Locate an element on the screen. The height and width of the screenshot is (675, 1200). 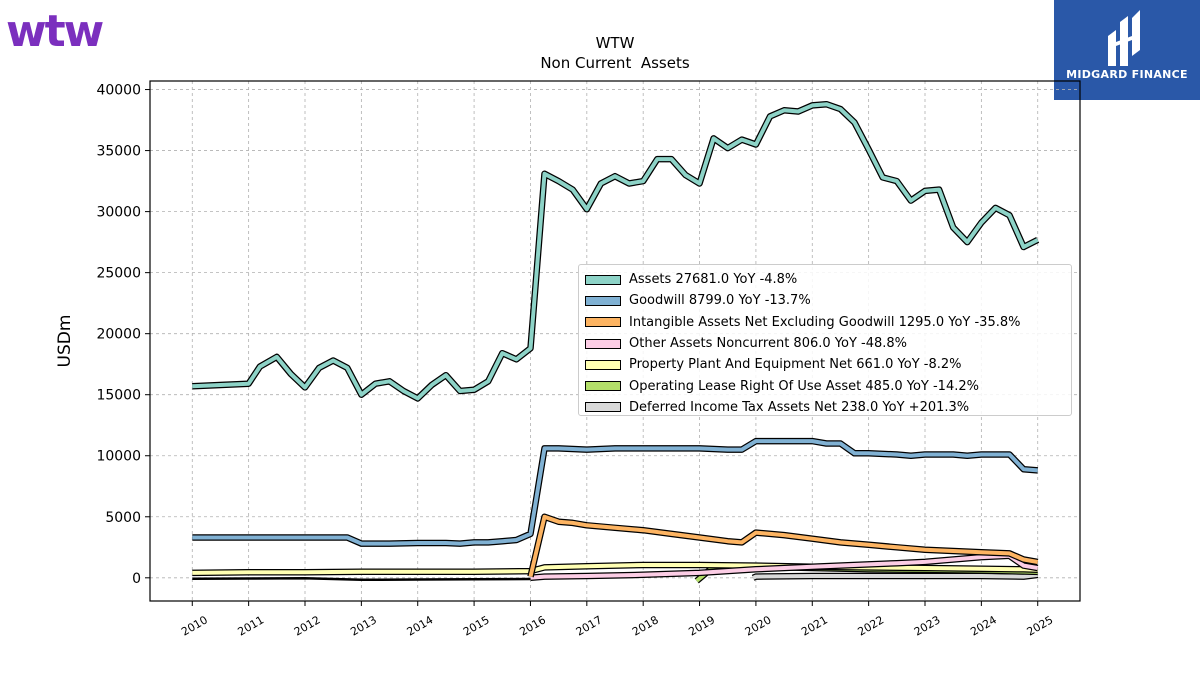
y-tick-label: 0 is located at coordinates (136, 579).